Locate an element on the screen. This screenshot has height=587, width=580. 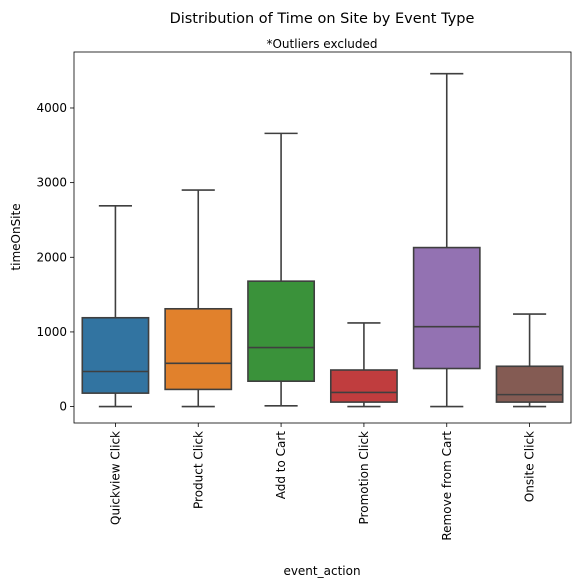
x-tick-label: Promotion Click is located at coordinates (364, 478).